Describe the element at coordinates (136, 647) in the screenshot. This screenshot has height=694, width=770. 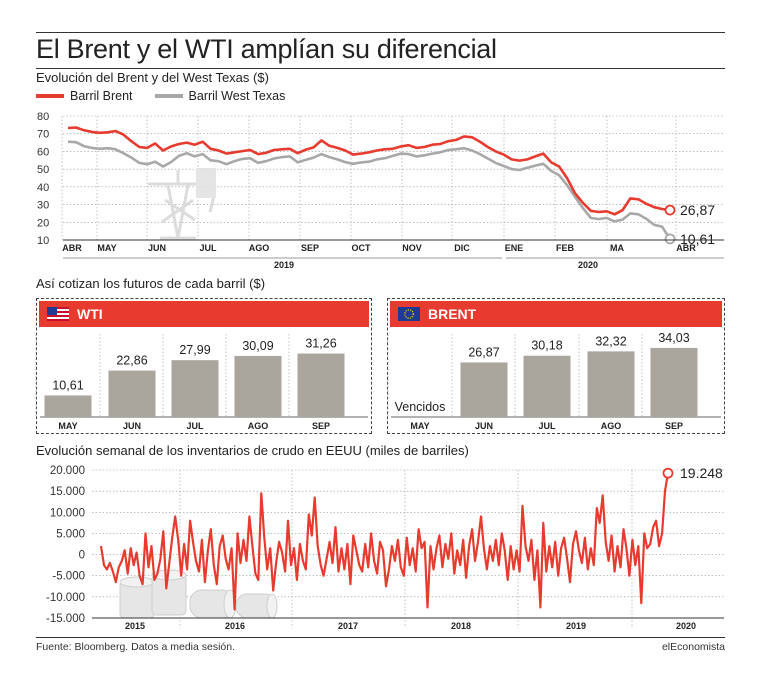
I see `source-note: Fuente: Bloomberg. Datos a media sesión.` at that location.